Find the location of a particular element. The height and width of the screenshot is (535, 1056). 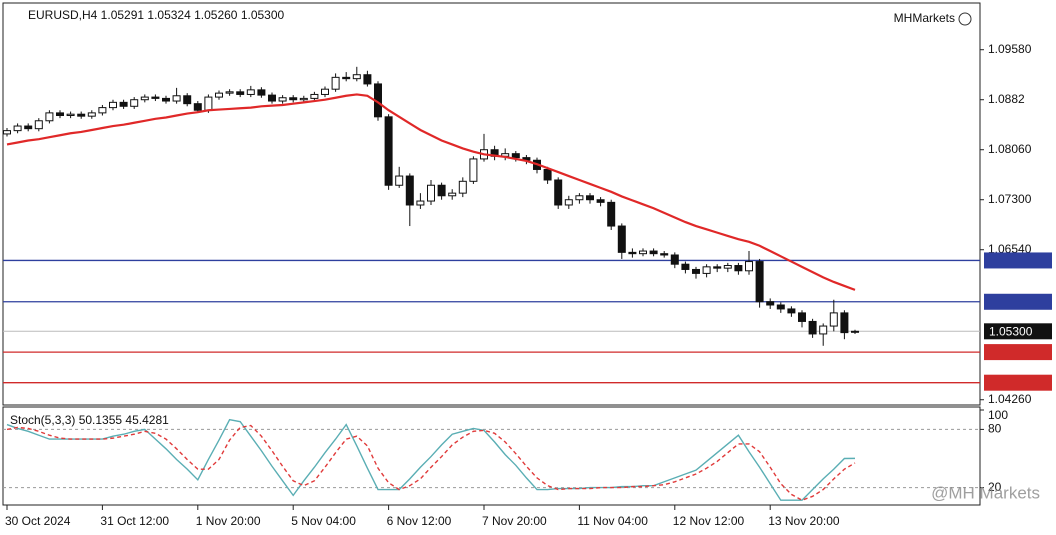

x-tick-label: 13 Nov 20:00 is located at coordinates (804, 521).